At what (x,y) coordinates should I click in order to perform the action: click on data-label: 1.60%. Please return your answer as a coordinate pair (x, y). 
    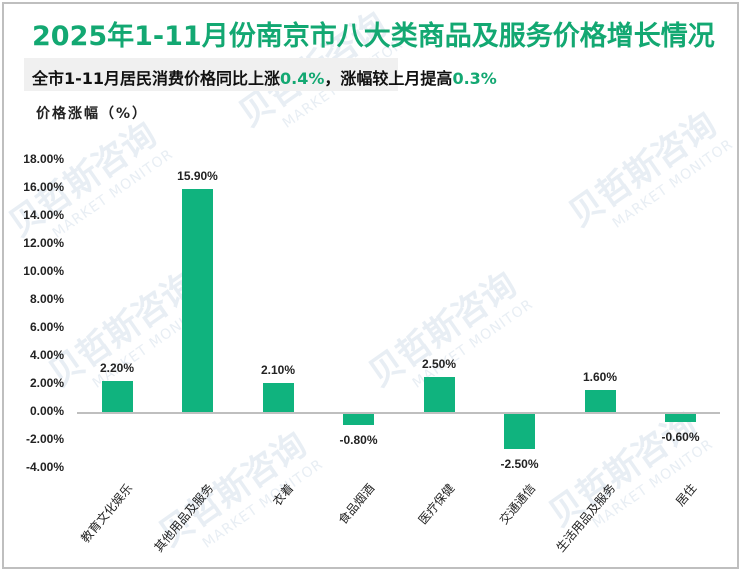
    Looking at the image, I should click on (600, 376).